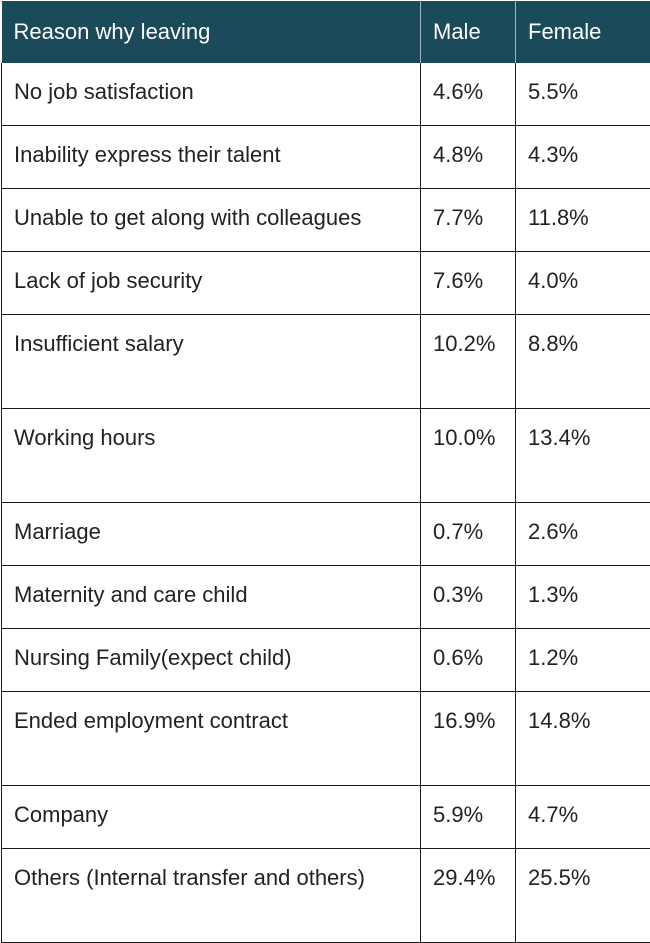  Describe the element at coordinates (211, 739) in the screenshot. I see `reason-cell: Ended employment contract` at that location.